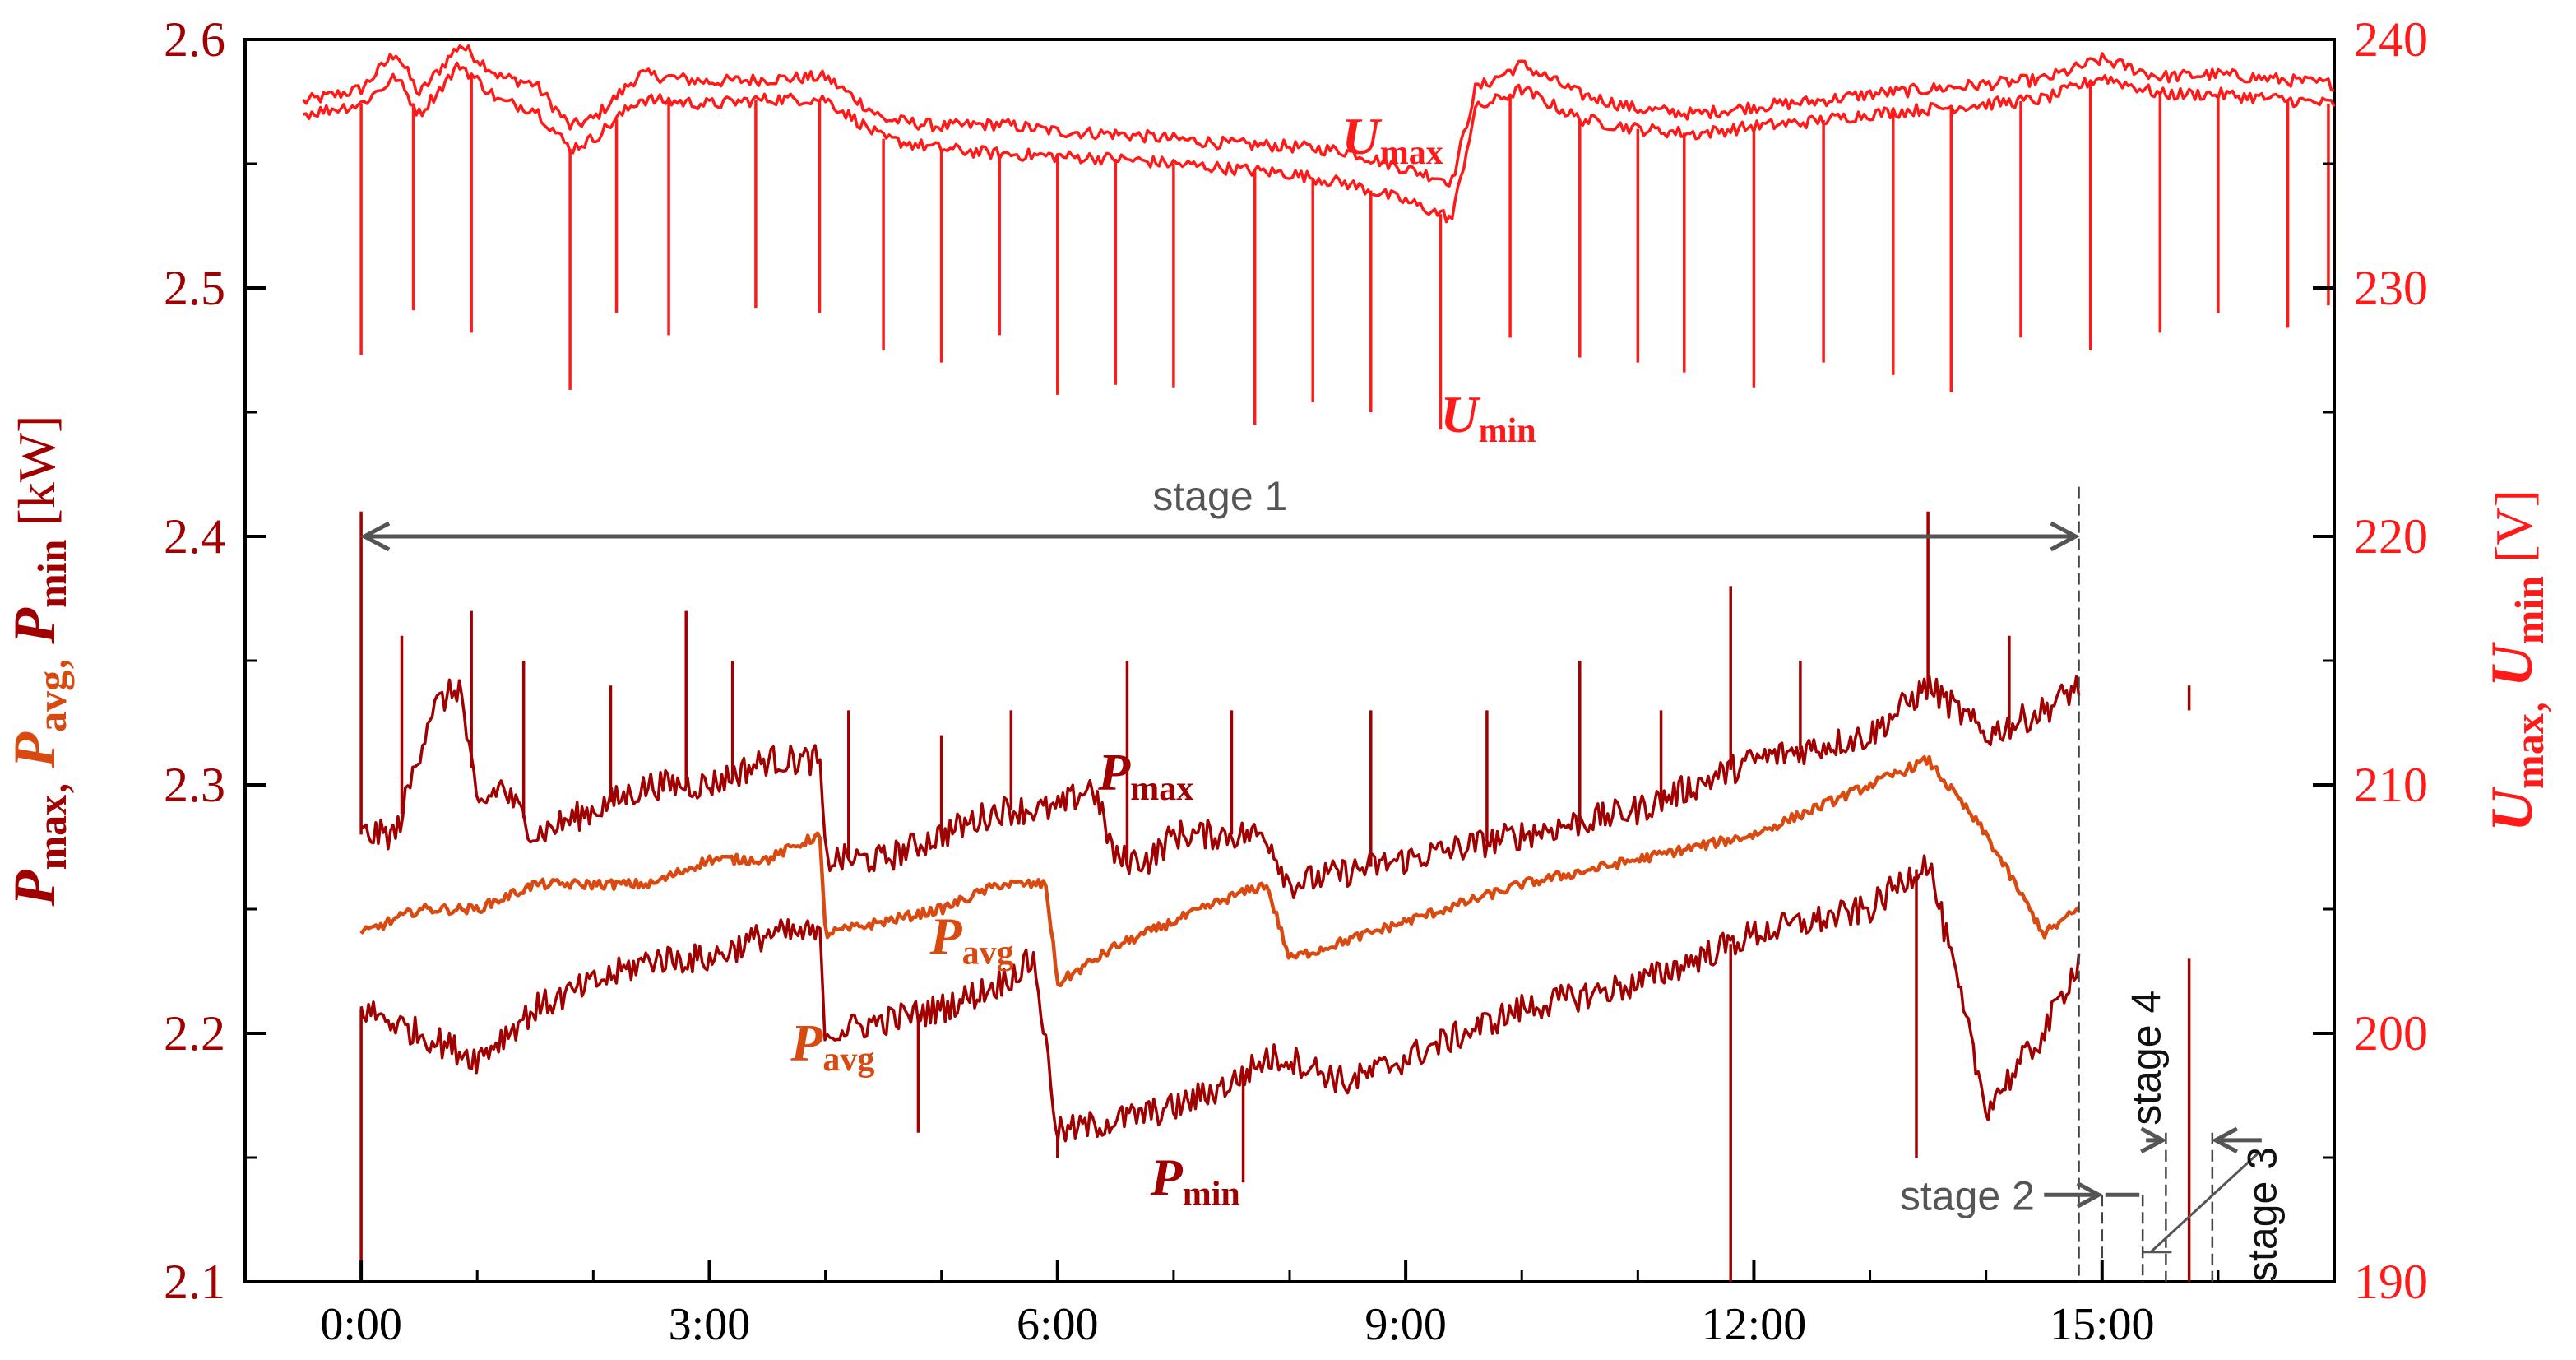 Image resolution: width=2576 pixels, height=1360 pixels. What do you see at coordinates (1058, 1324) in the screenshot?
I see `x-tick-label: 6:00` at bounding box center [1058, 1324].